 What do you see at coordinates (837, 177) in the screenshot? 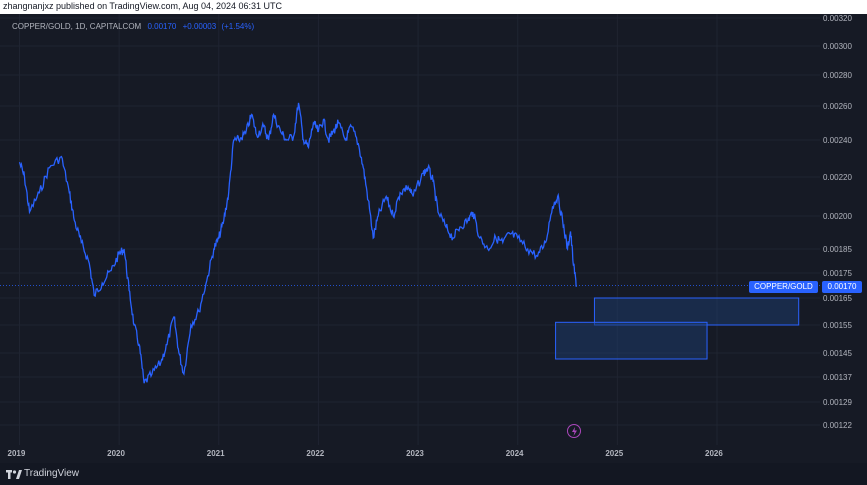
I see `y-tick-label: 0.00220` at bounding box center [837, 177].